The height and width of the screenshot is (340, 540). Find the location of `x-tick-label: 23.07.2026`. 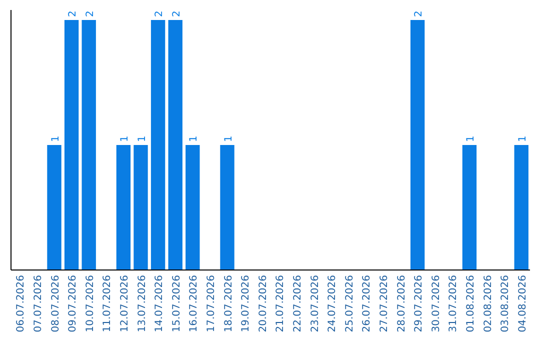

x-tick-label: 23.07.2026 is located at coordinates (315, 303).